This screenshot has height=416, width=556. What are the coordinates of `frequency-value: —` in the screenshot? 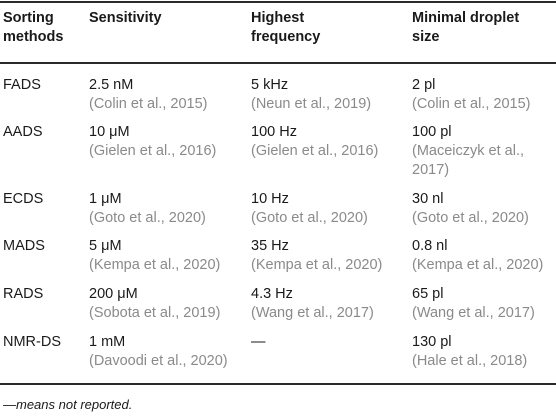 It's located at (258, 342).